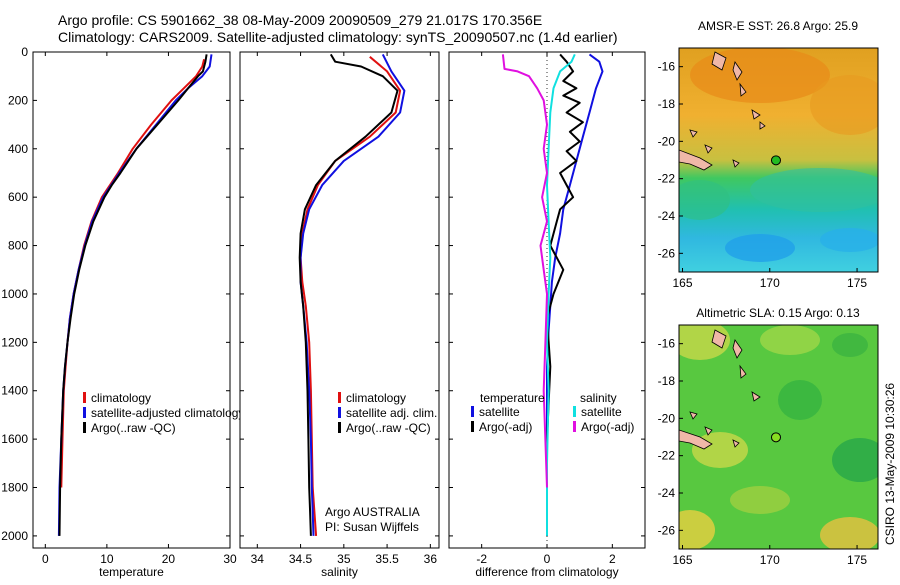  What do you see at coordinates (14, 342) in the screenshot?
I see `depth-tick-label: 1200` at bounding box center [14, 342].